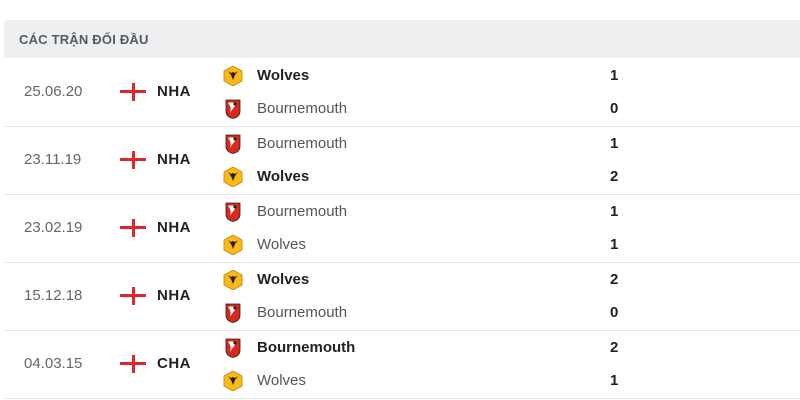 The width and height of the screenshot is (800, 400). Describe the element at coordinates (53, 159) in the screenshot. I see `match-date: 23.11.19` at that location.